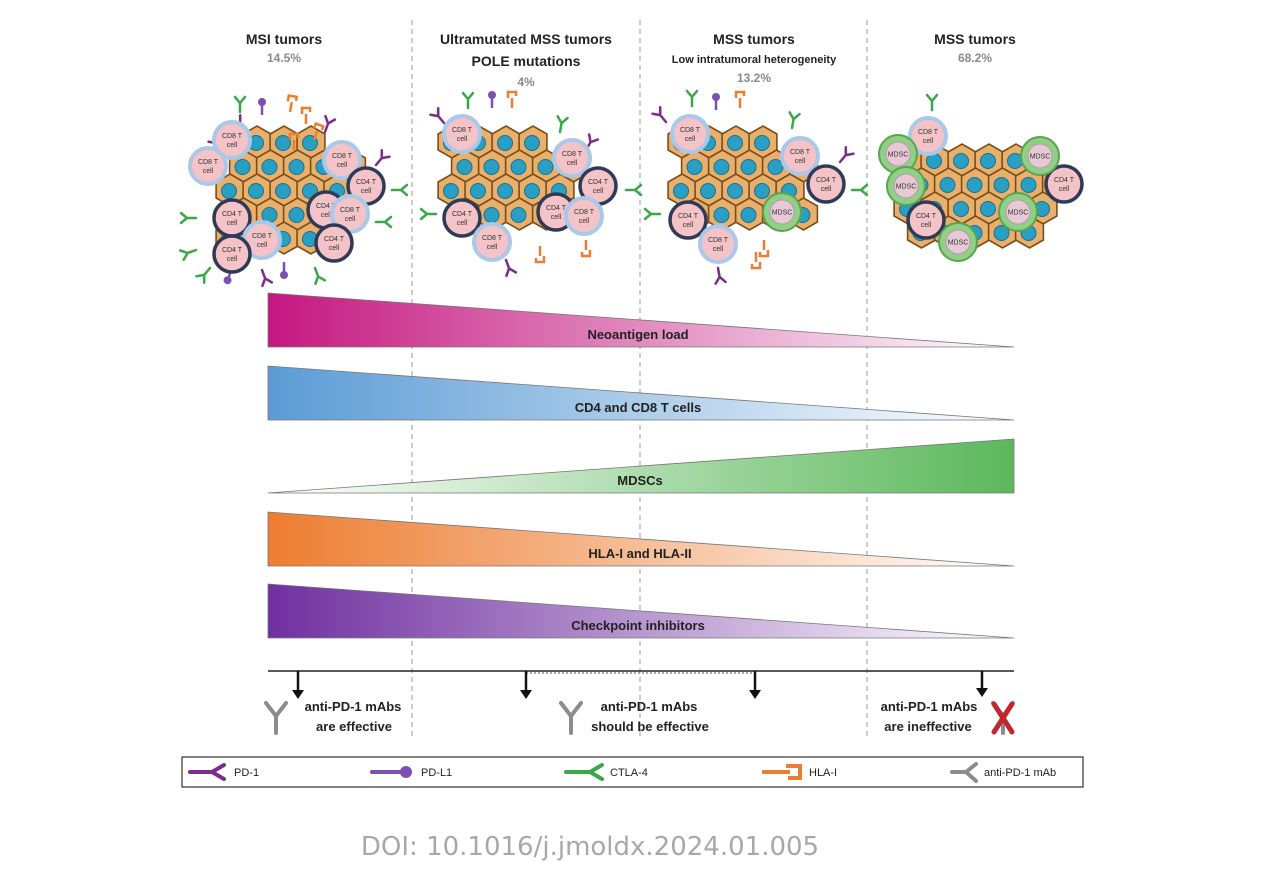 The height and width of the screenshot is (890, 1283). I want to click on column-title-mss: MSS tumors, so click(975, 39).